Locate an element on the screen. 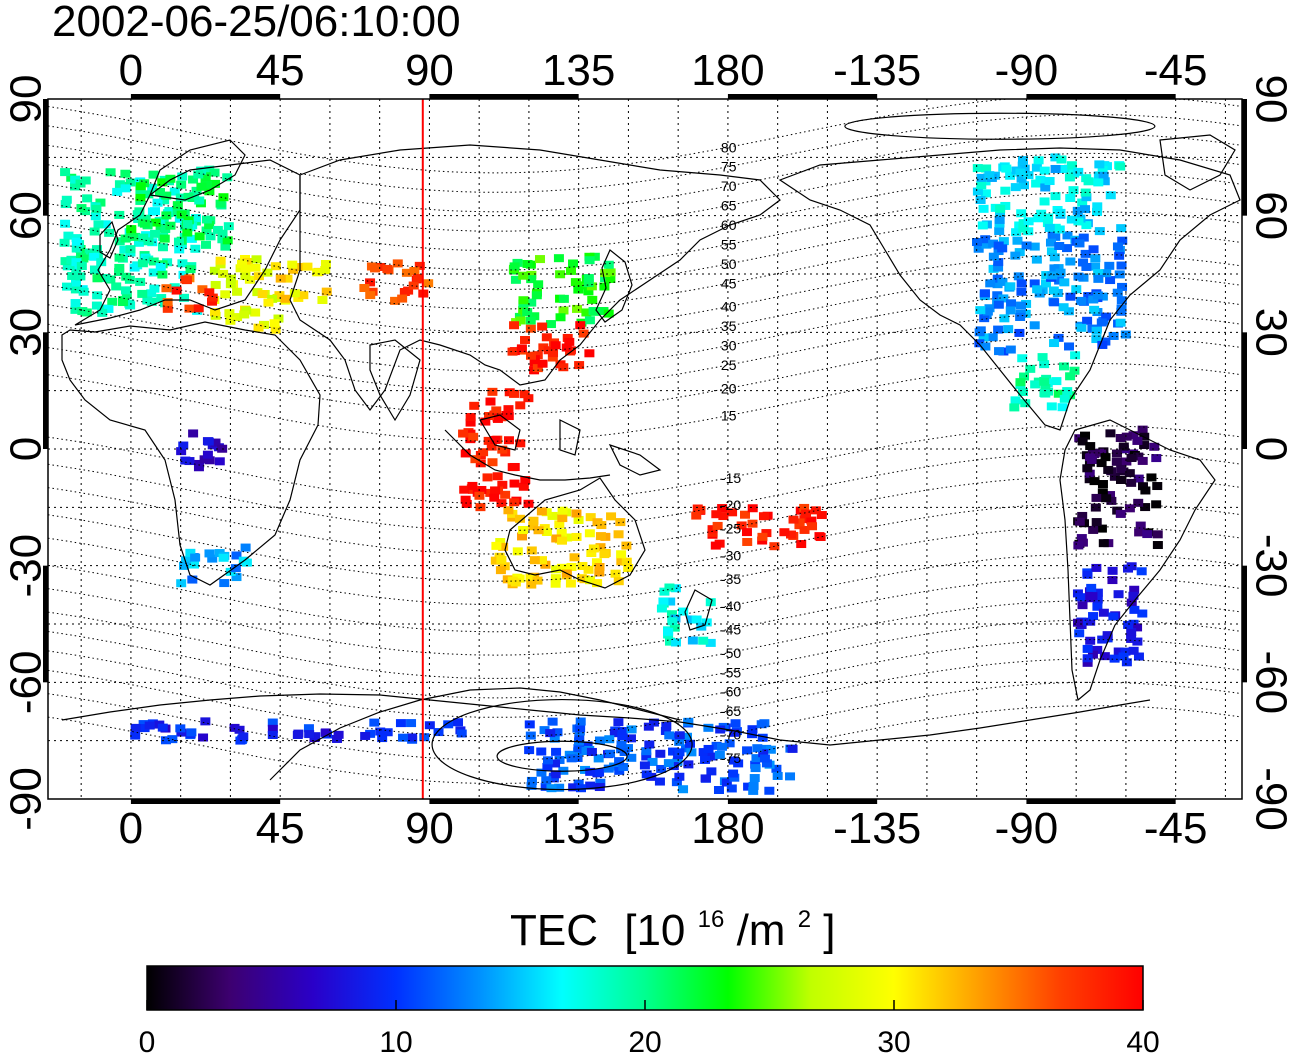 The height and width of the screenshot is (1057, 1292). colorbar-label: TEC [10 16 /m 2 ] is located at coordinates (673, 921).